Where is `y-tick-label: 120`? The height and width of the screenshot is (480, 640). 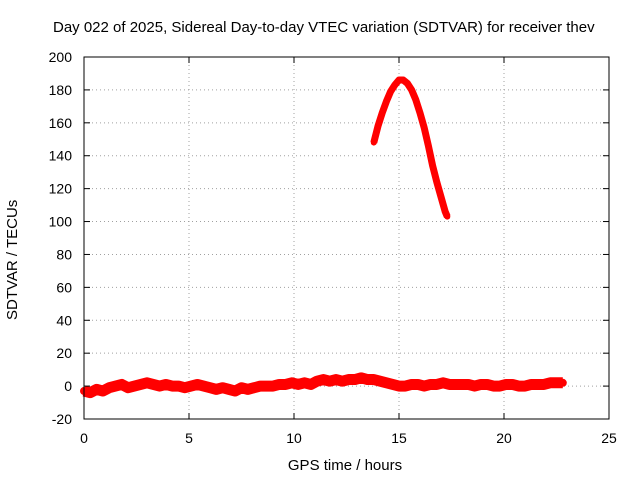 y-tick-label: 120 is located at coordinates (61, 189).